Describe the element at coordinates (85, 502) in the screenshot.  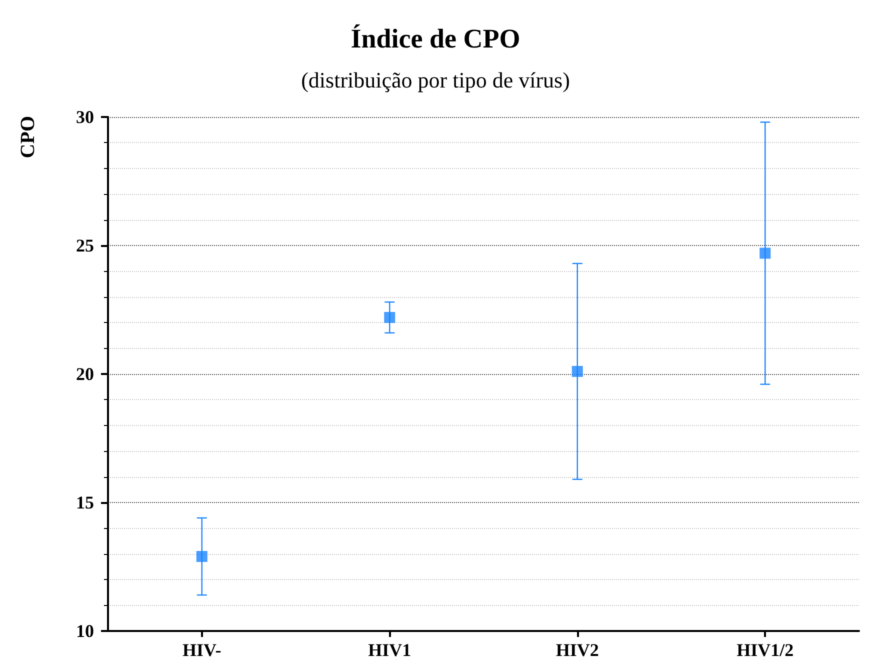
I see `y-tick-label: 15` at that location.